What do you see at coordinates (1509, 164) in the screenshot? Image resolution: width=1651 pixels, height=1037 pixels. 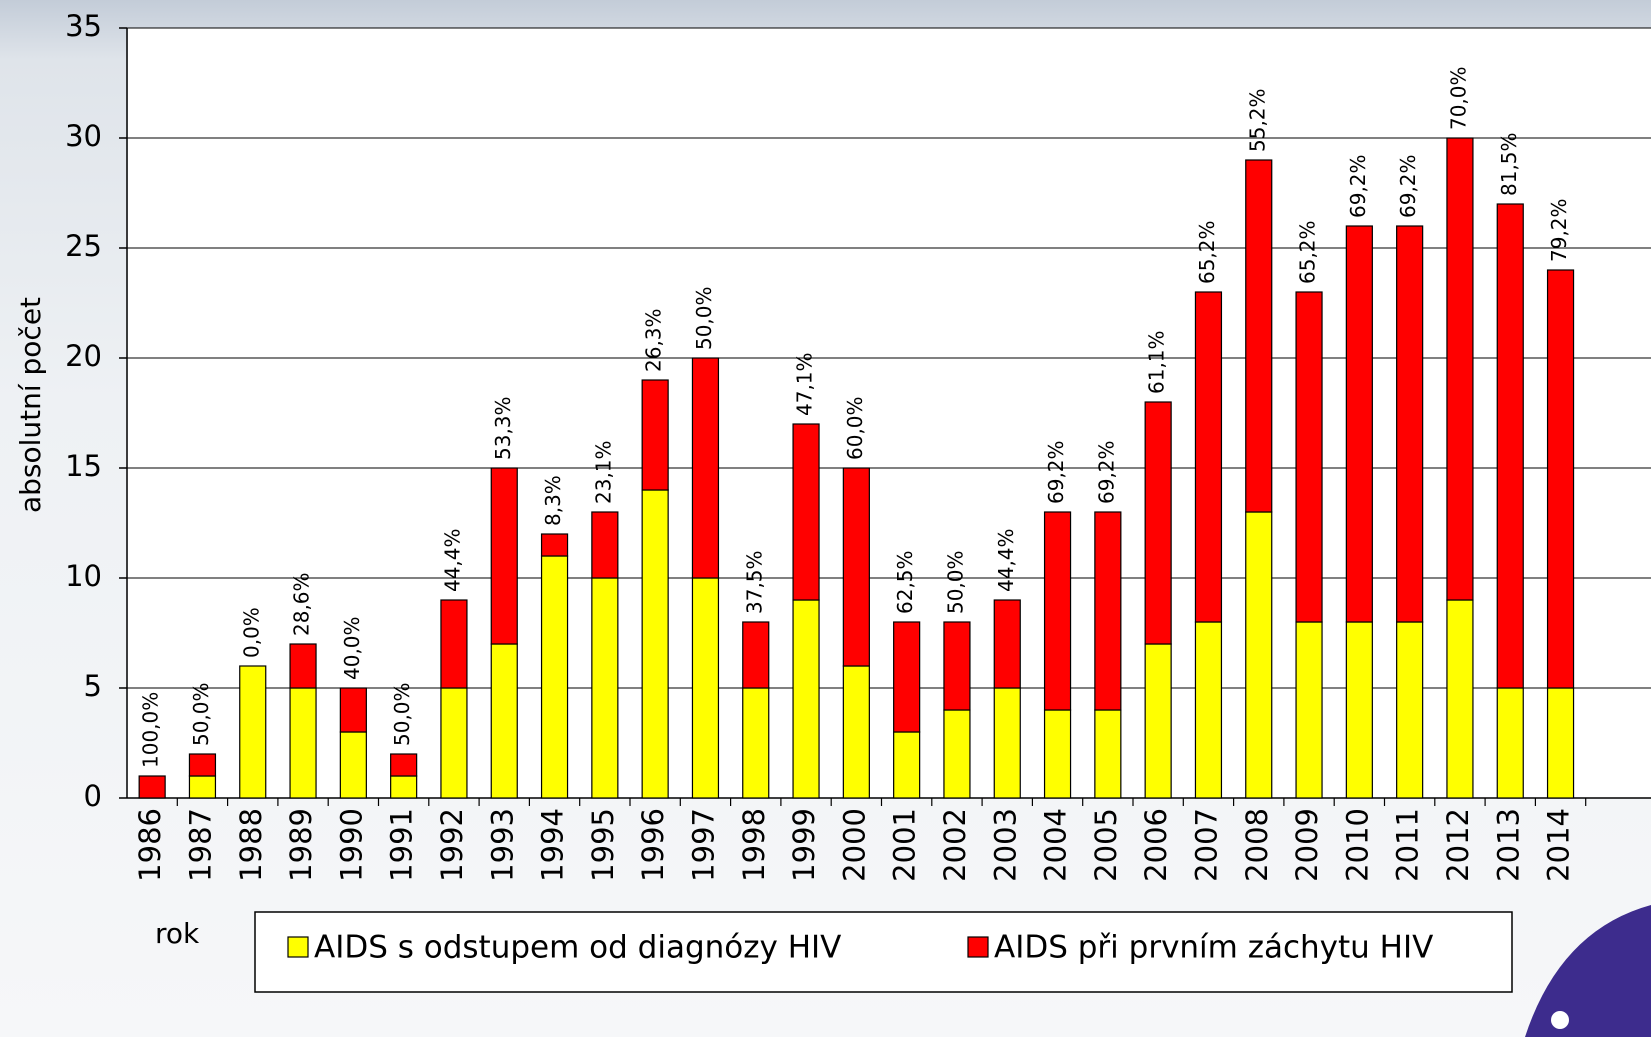 I see `bar-annotation: 81,5%` at bounding box center [1509, 164].